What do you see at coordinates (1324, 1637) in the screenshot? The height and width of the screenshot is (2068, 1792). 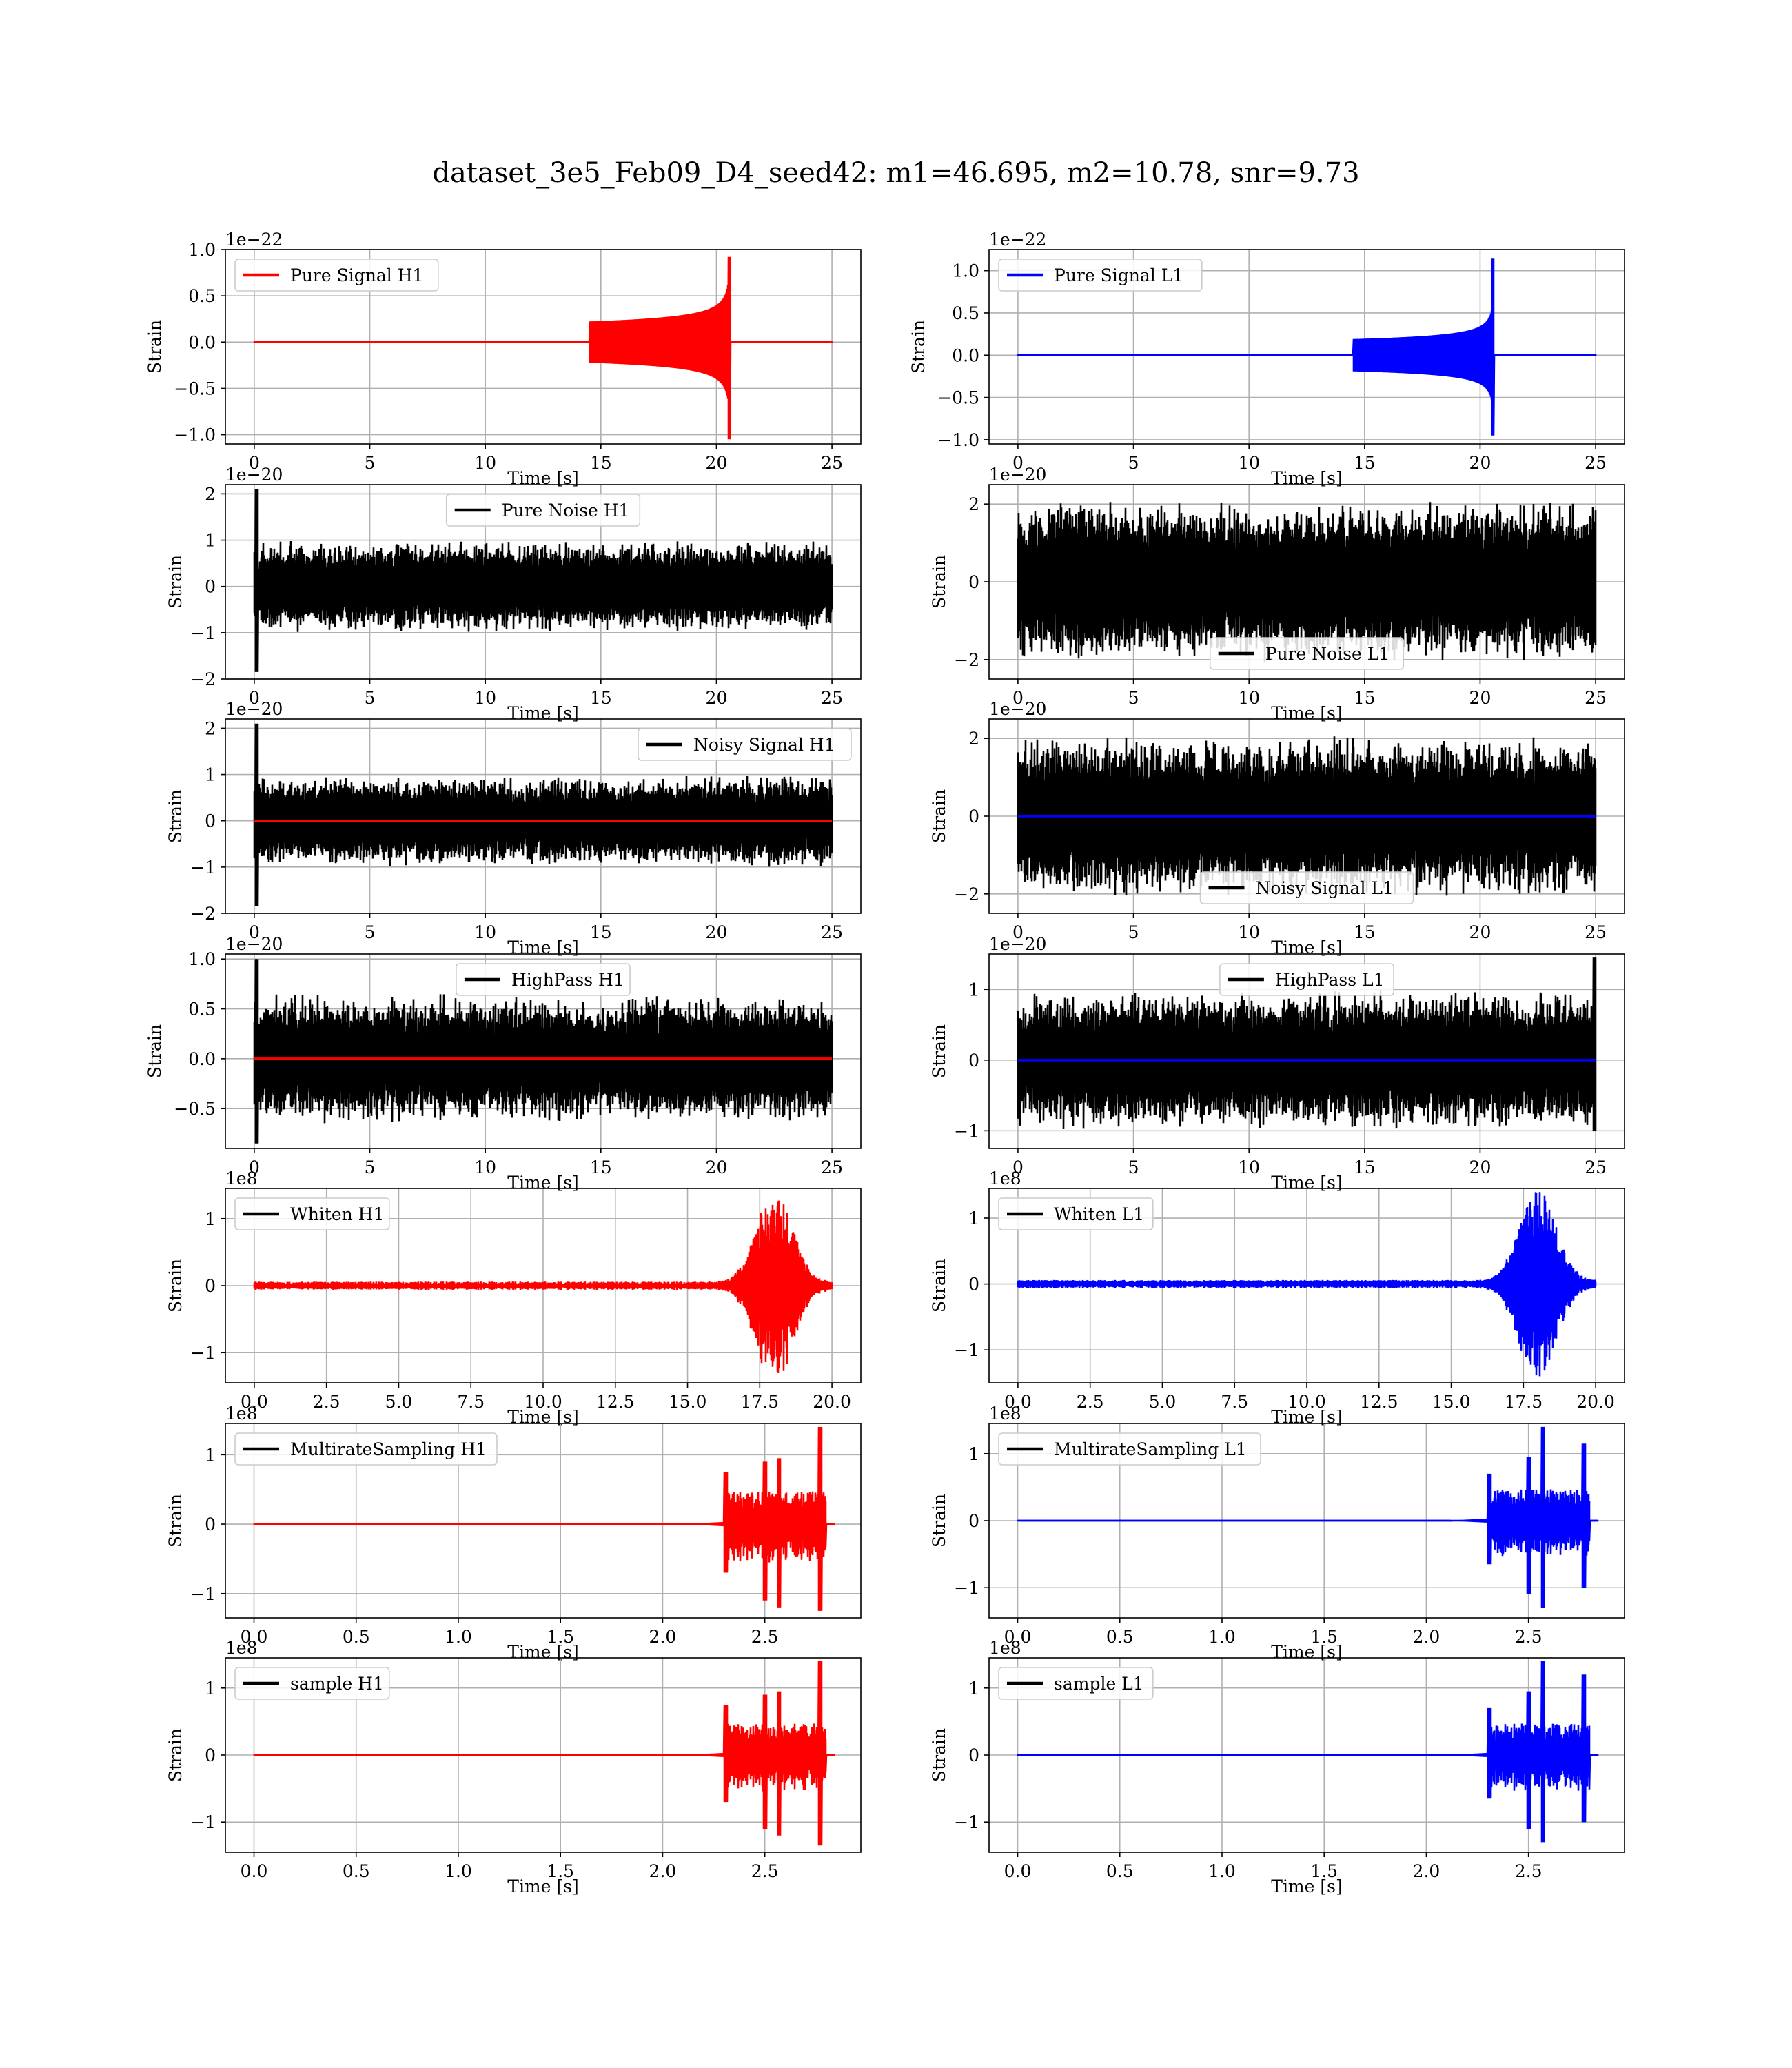 I see `x-tick-label: 1.5` at bounding box center [1324, 1637].